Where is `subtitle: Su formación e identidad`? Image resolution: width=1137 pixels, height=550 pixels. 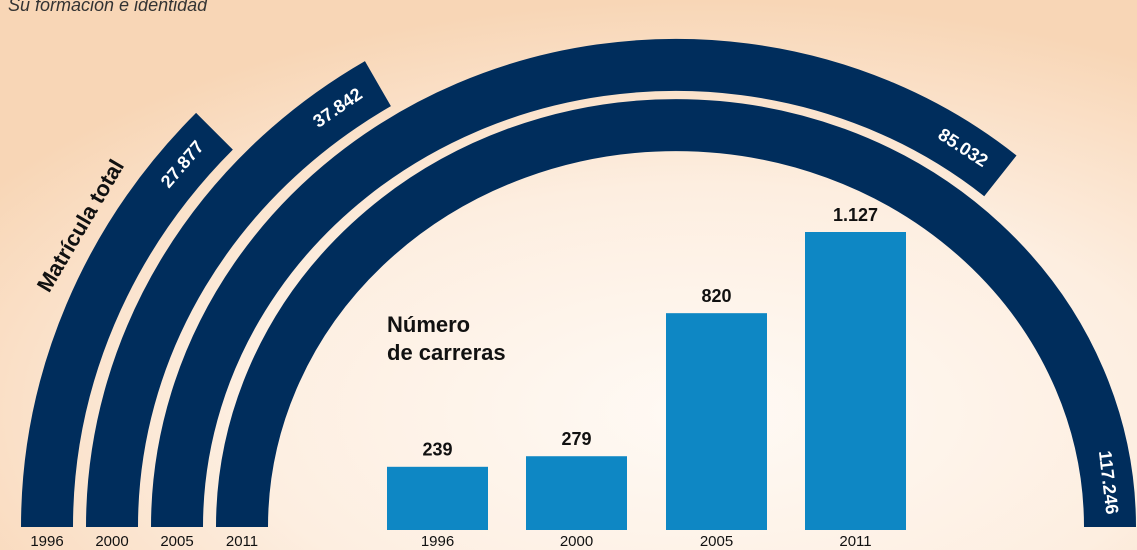 subtitle: Su formación e identidad is located at coordinates (108, 7).